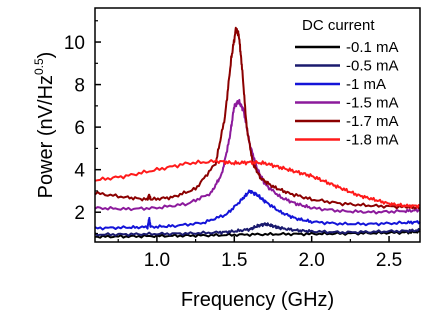  I want to click on x-tick-label: 1.5, so click(234, 260).